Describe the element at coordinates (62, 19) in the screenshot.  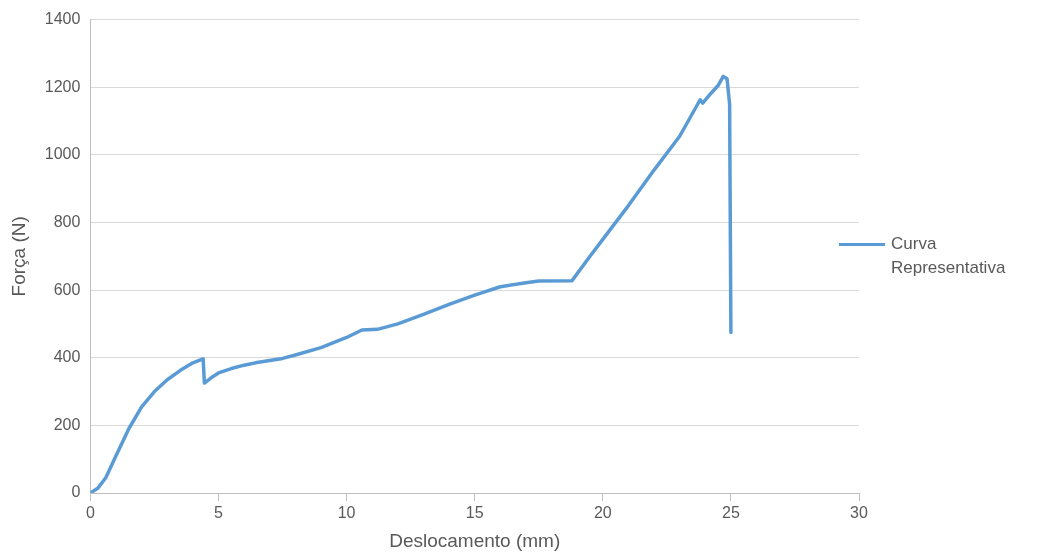
I see `y-tick-label: 1400` at that location.